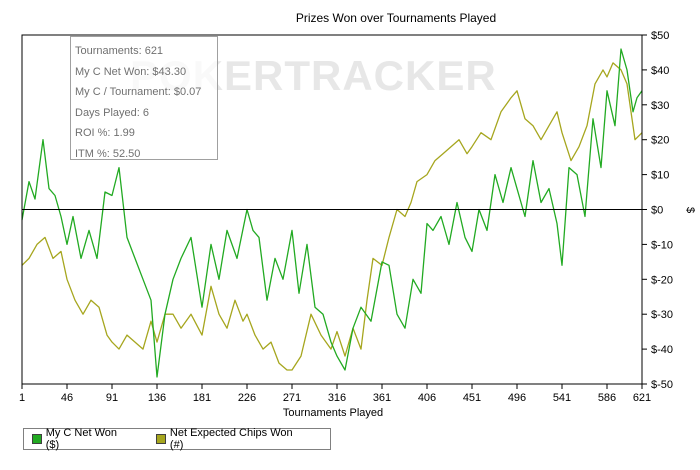 The width and height of the screenshot is (700, 470). I want to click on x-tick-label: 91, so click(112, 398).